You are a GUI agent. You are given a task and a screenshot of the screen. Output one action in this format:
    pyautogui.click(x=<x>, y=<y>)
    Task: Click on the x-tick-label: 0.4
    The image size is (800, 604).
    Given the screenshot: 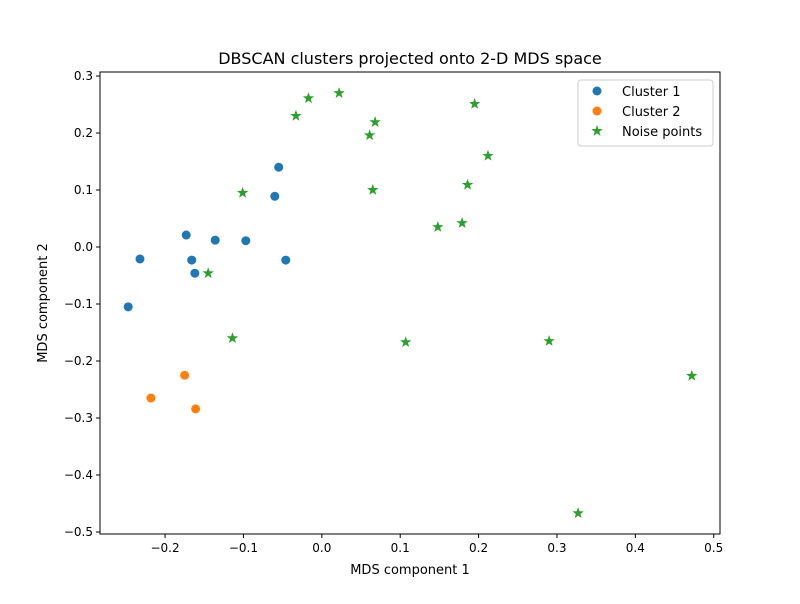 What is the action you would take?
    pyautogui.click(x=635, y=548)
    